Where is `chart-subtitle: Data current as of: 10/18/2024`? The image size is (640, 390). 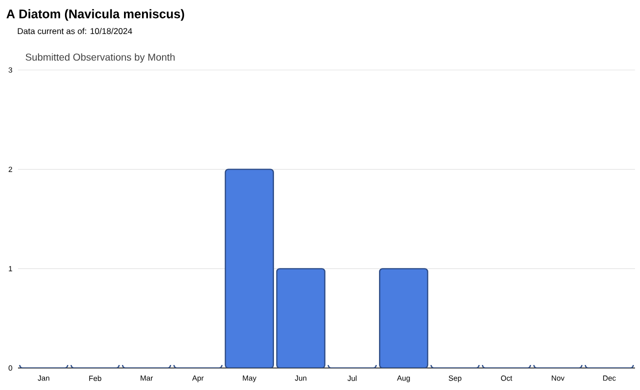 chart-subtitle: Data current as of: 10/18/2024 is located at coordinates (75, 31).